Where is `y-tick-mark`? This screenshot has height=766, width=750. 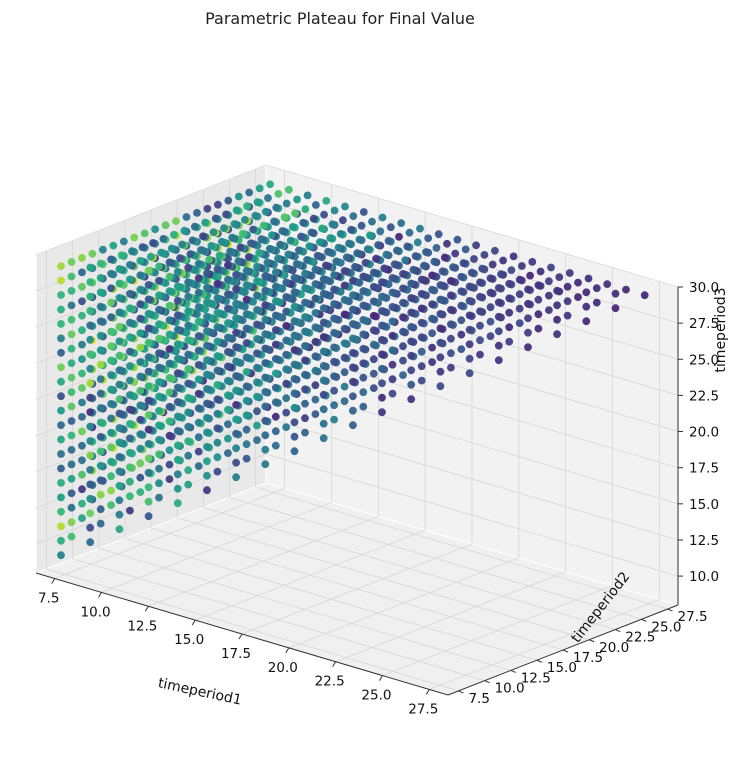
y-tick-mark is located at coordinates (487, 682).